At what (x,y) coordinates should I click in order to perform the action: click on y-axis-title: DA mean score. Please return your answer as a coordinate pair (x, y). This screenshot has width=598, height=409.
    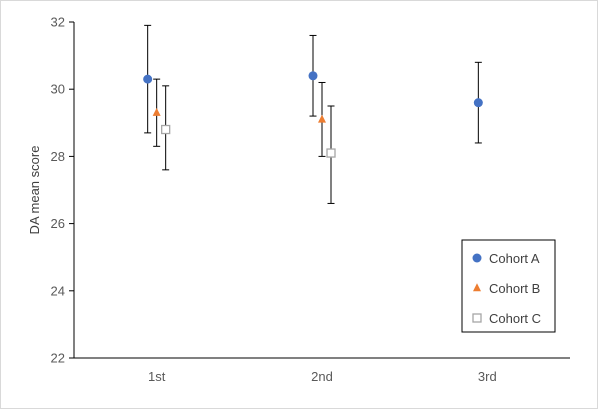
    Looking at the image, I should click on (34, 190).